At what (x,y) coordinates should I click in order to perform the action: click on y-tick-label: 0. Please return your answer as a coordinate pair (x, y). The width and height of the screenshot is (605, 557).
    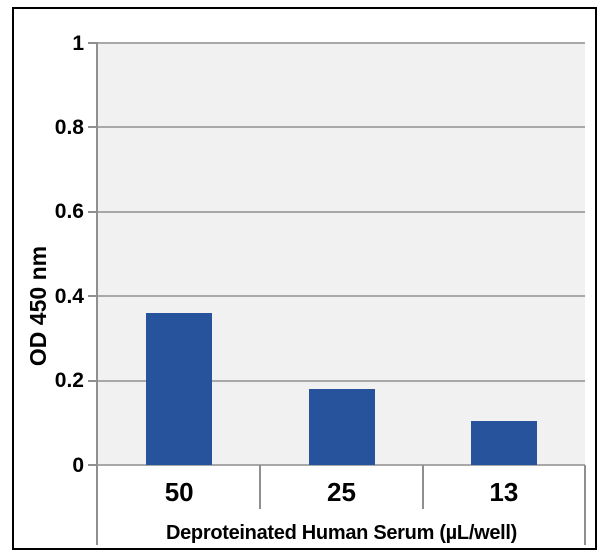
    Looking at the image, I should click on (78, 465).